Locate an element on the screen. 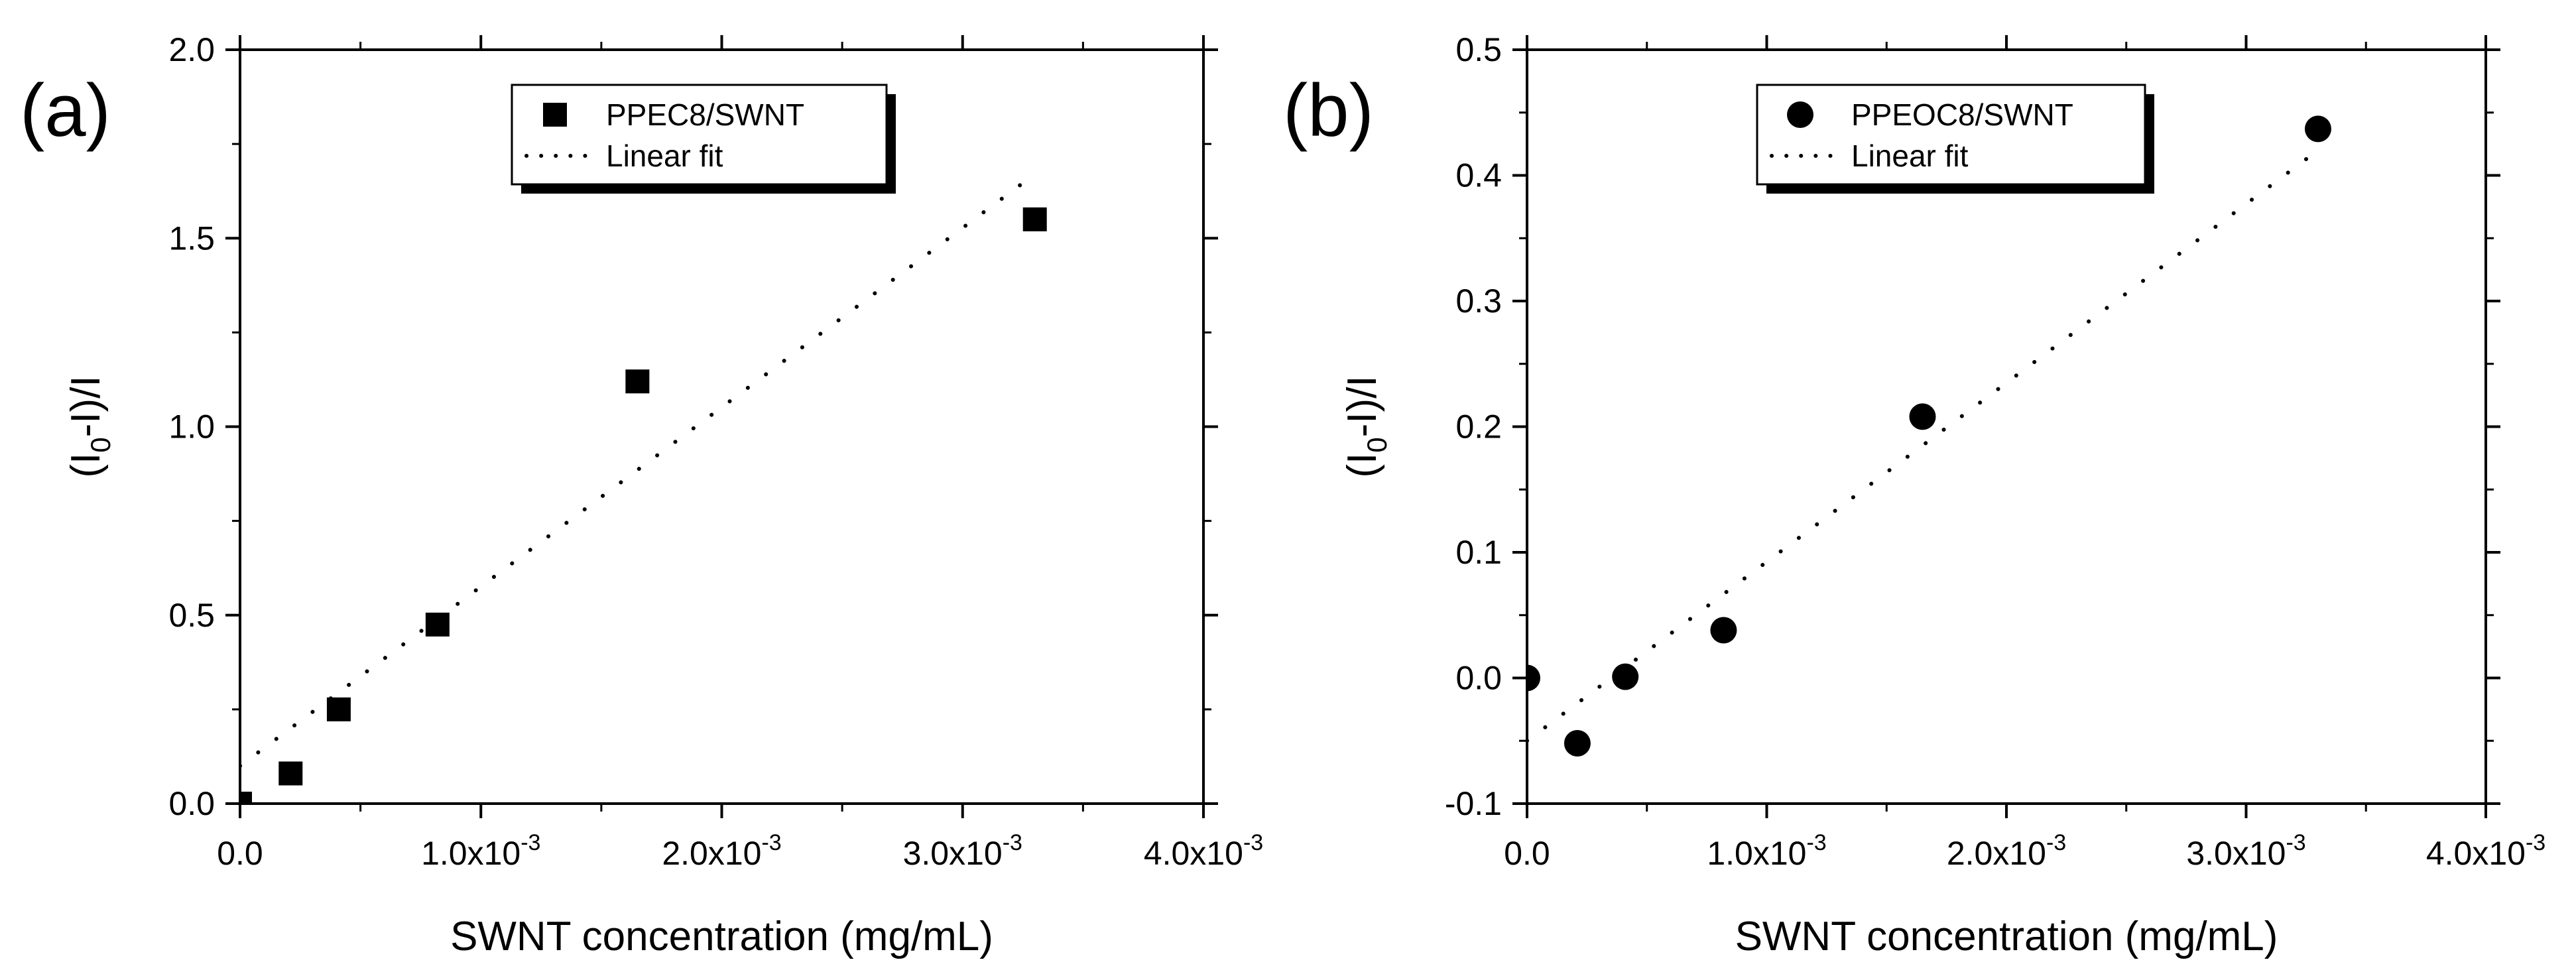 Image resolution: width=2576 pixels, height=976 pixels. legend: PPEOC8/SWNT Linear fit is located at coordinates (1955, 139).